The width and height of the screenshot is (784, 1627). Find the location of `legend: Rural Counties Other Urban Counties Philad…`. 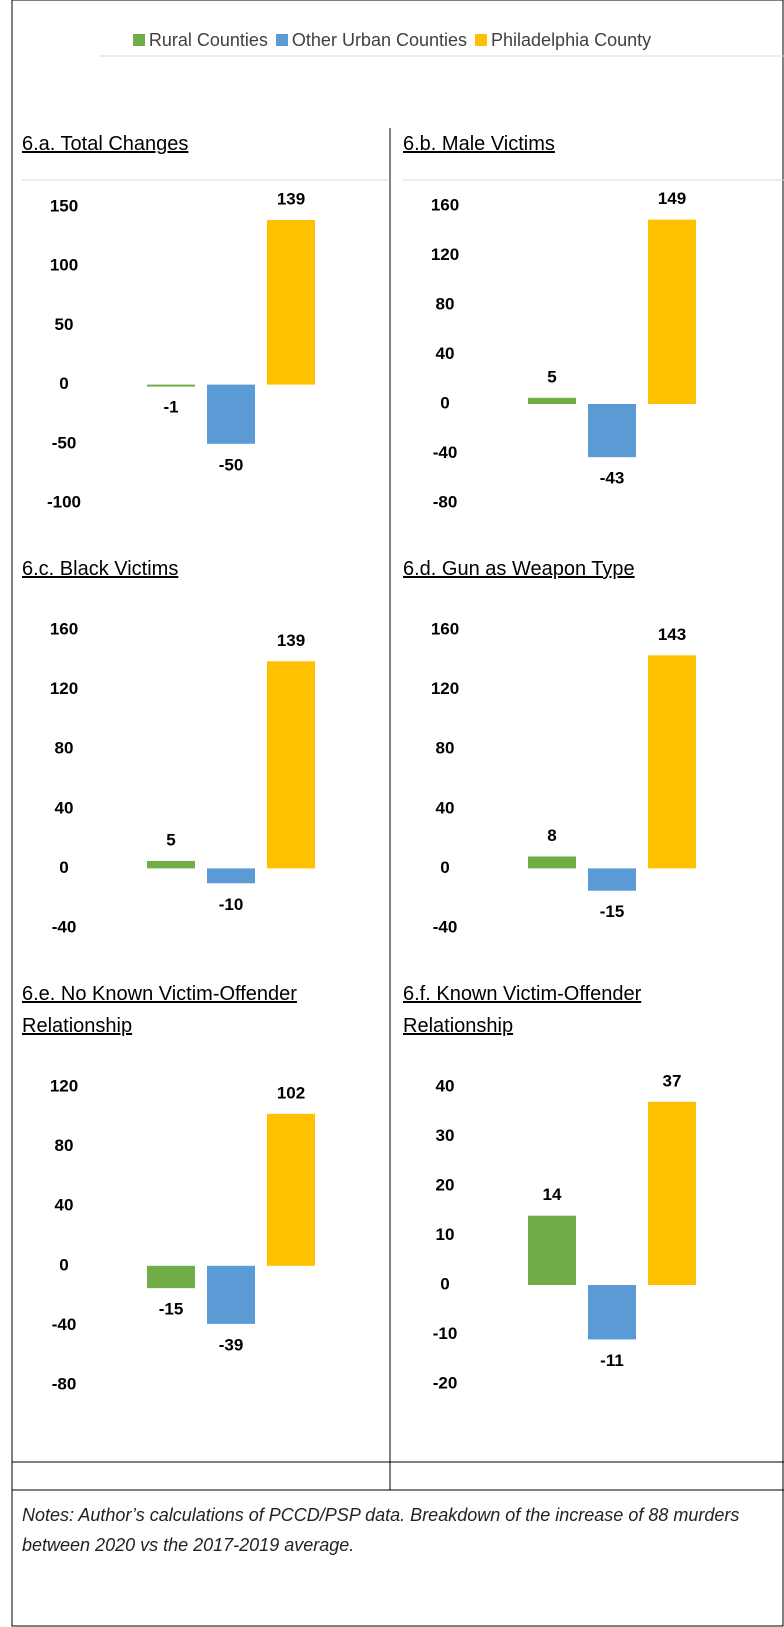

legend: Rural Counties Other Urban Counties Philad… is located at coordinates (392, 40).